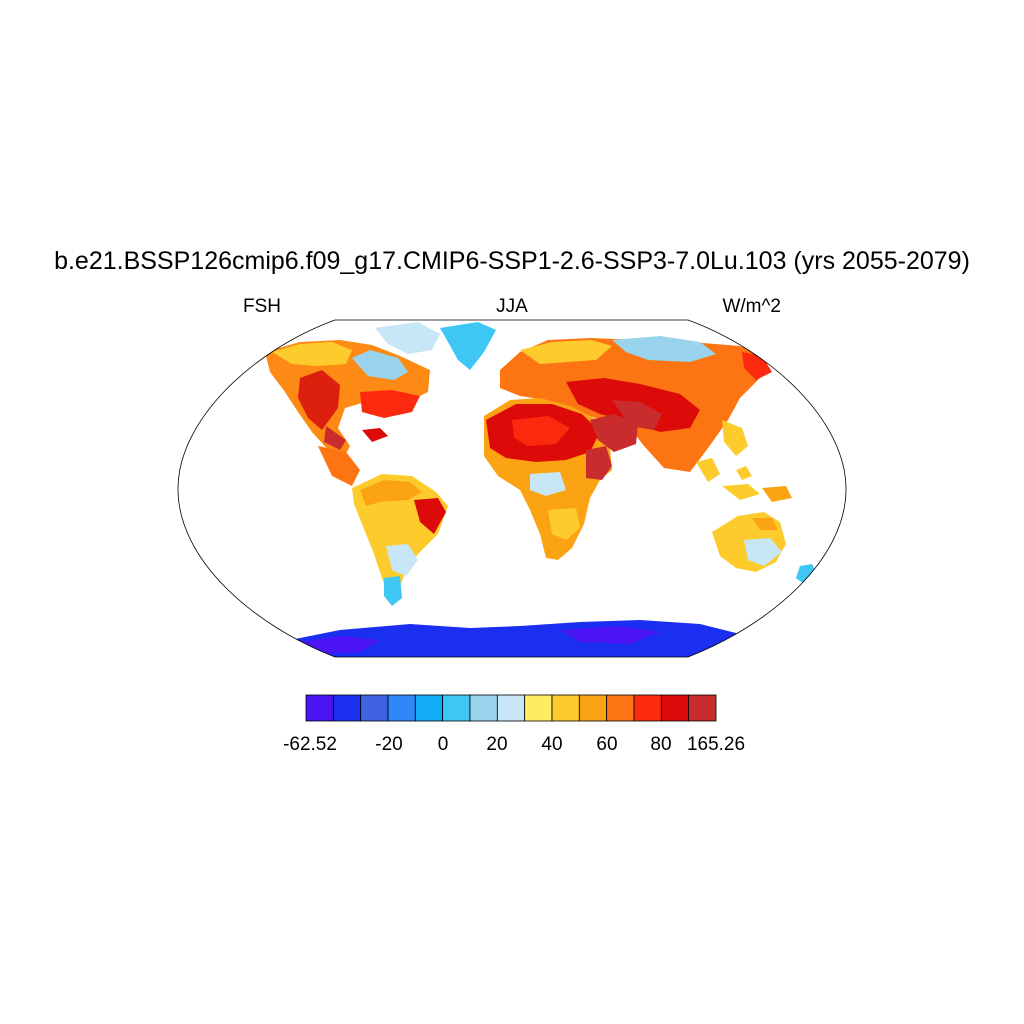 The height and width of the screenshot is (1024, 1024). I want to click on colorbar: -62.52 -20 0 20 40 60 80 165.26, so click(514, 724).